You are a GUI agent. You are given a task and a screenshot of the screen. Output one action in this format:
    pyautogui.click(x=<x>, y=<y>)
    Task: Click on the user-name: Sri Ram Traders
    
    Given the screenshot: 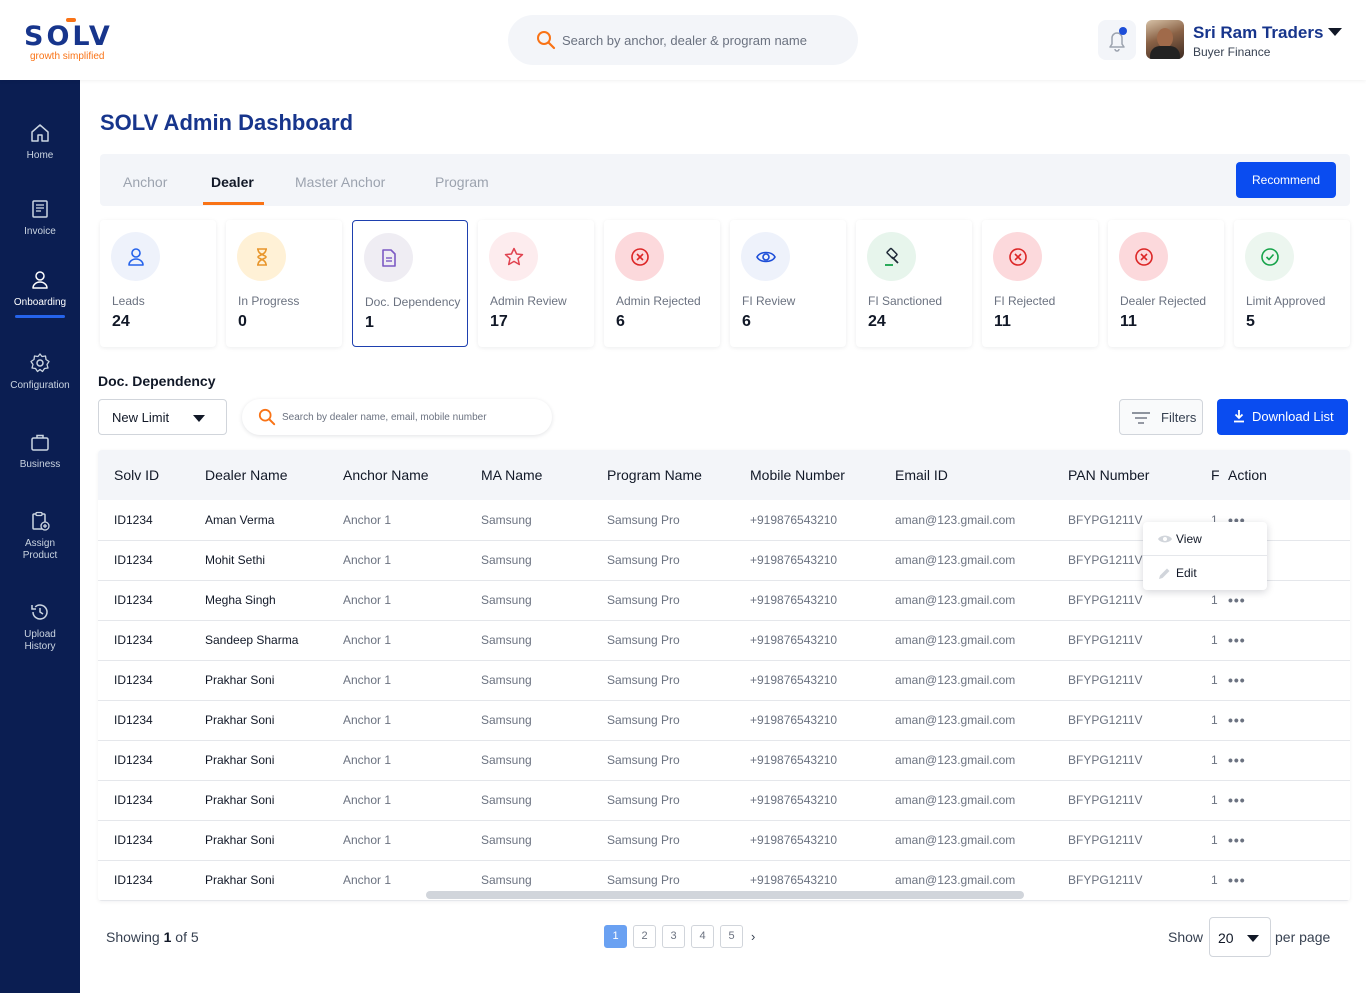 What is the action you would take?
    pyautogui.click(x=1258, y=32)
    